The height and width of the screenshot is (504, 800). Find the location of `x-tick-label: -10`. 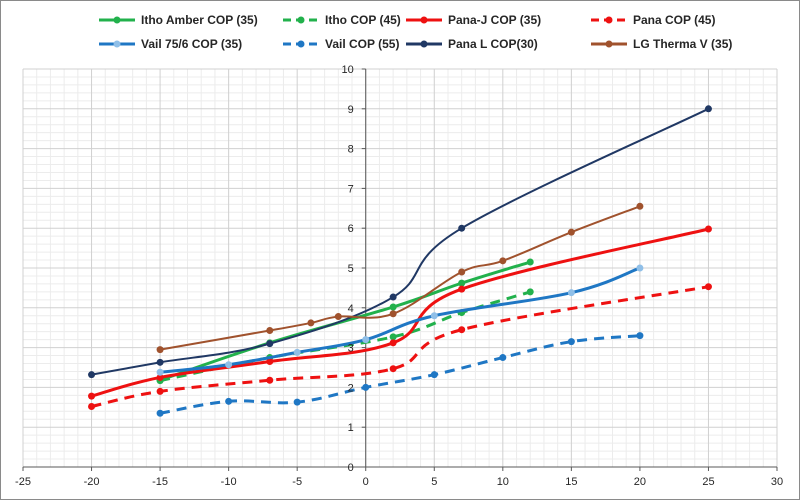

x-tick-label: -10 is located at coordinates (229, 482).